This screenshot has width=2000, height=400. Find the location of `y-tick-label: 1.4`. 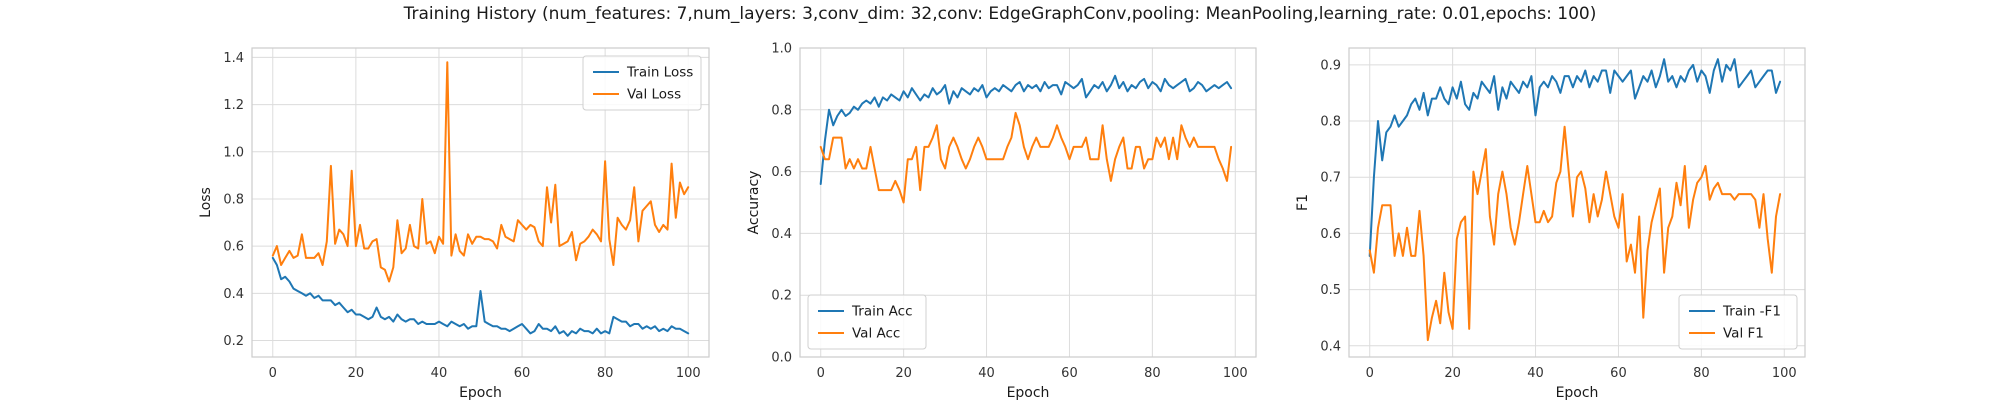

y-tick-label: 1.4 is located at coordinates (233, 58).